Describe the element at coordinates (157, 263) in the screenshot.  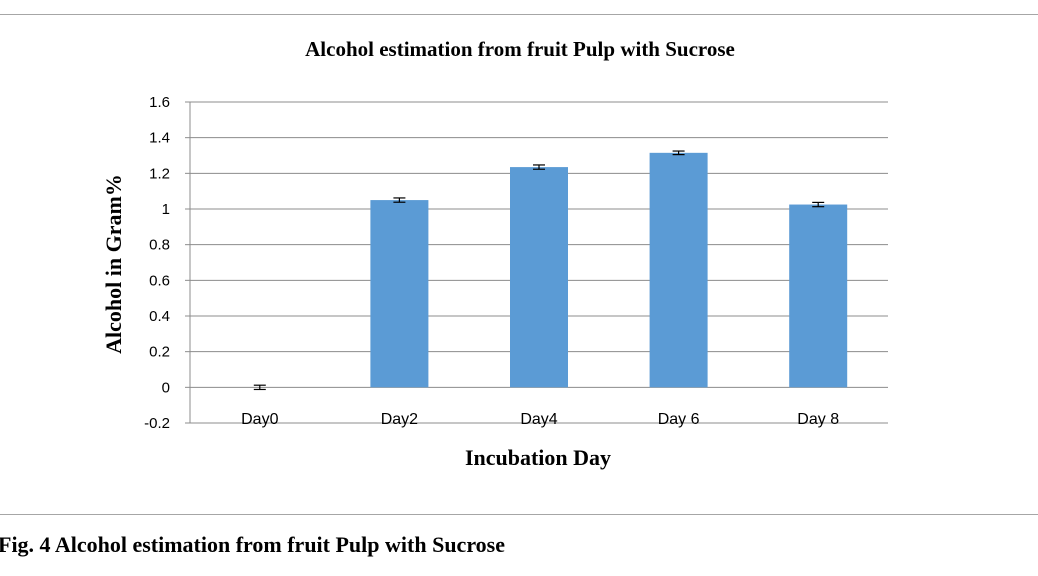
I see `y-tick-labels: -0.2 0 0.2 0.4 0.6 0.8 1 1.2 1.4 1.6` at that location.